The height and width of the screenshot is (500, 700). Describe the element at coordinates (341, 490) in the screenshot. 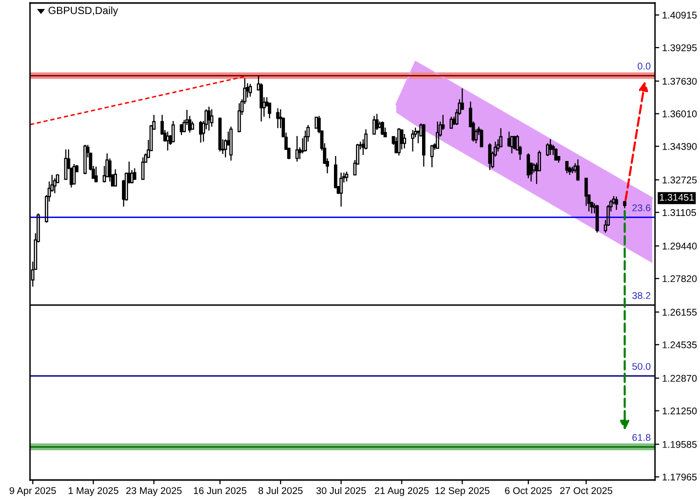

I see `x-tick-label: 30 Jul 2025` at that location.